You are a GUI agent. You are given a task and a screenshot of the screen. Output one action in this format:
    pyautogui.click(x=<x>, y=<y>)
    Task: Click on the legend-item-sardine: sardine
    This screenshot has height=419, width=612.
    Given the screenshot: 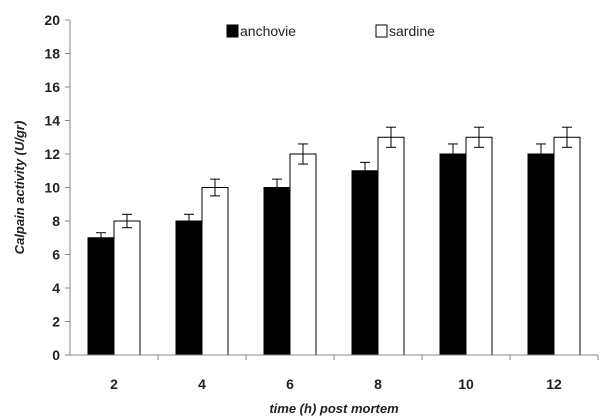 What is the action you would take?
    pyautogui.click(x=405, y=31)
    